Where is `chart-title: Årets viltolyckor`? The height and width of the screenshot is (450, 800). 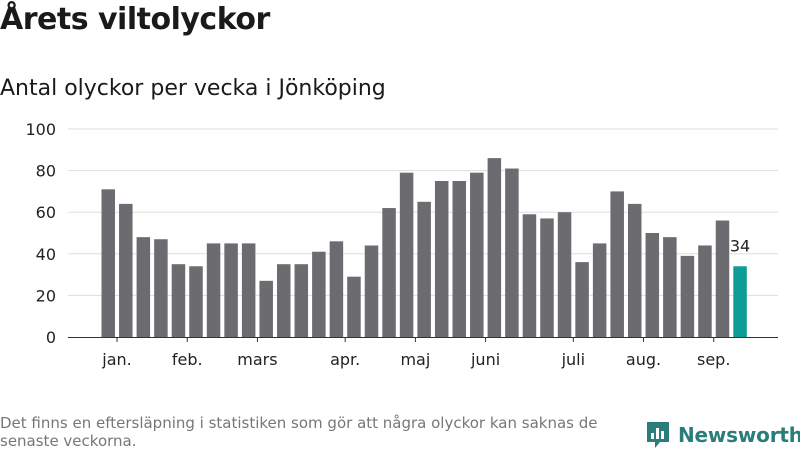 chart-title: Årets viltolyckor is located at coordinates (135, 19).